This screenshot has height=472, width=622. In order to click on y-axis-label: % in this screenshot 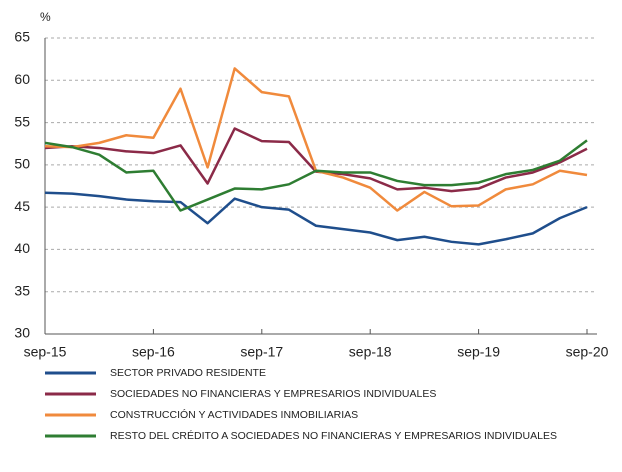, I will do `click(45, 17)`.